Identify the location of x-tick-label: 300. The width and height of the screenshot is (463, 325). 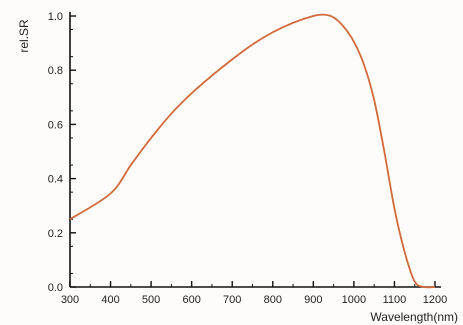
(70, 300).